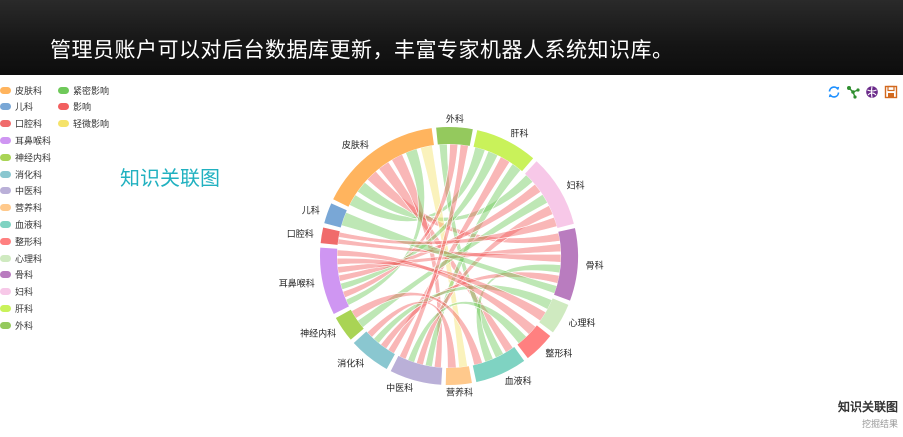 The image size is (903, 437). What do you see at coordinates (297, 283) in the screenshot?
I see `chord-arc-label: 耳鼻喉科` at bounding box center [297, 283].